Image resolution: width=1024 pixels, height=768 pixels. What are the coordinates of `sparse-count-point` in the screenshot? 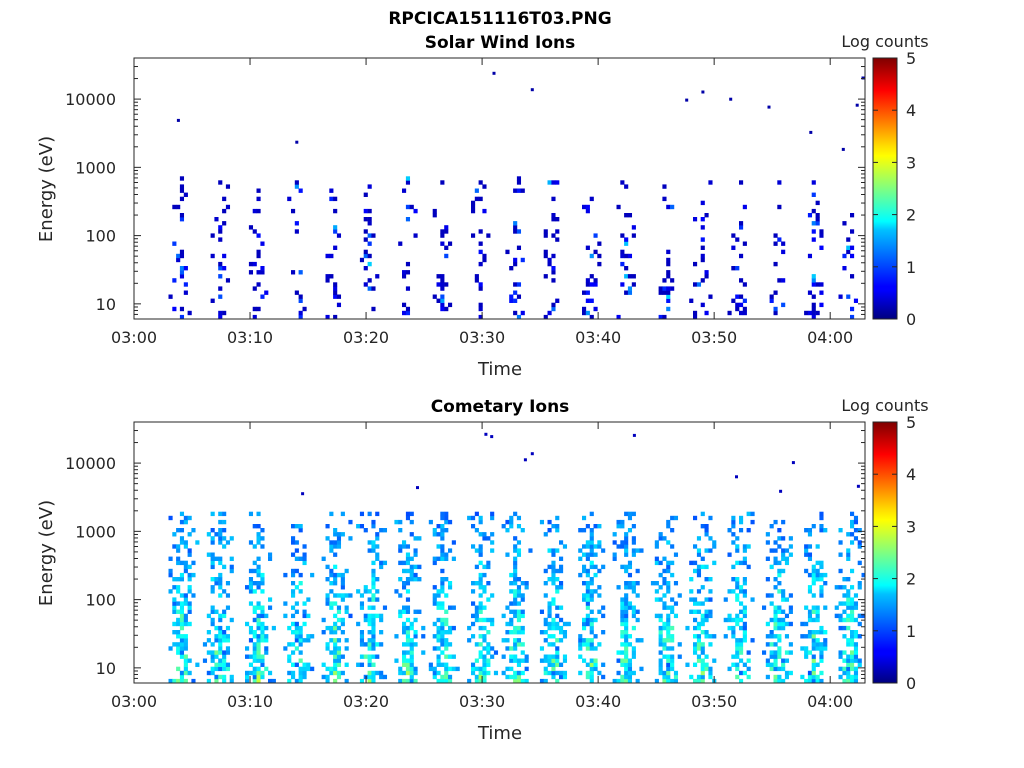 It's located at (843, 149).